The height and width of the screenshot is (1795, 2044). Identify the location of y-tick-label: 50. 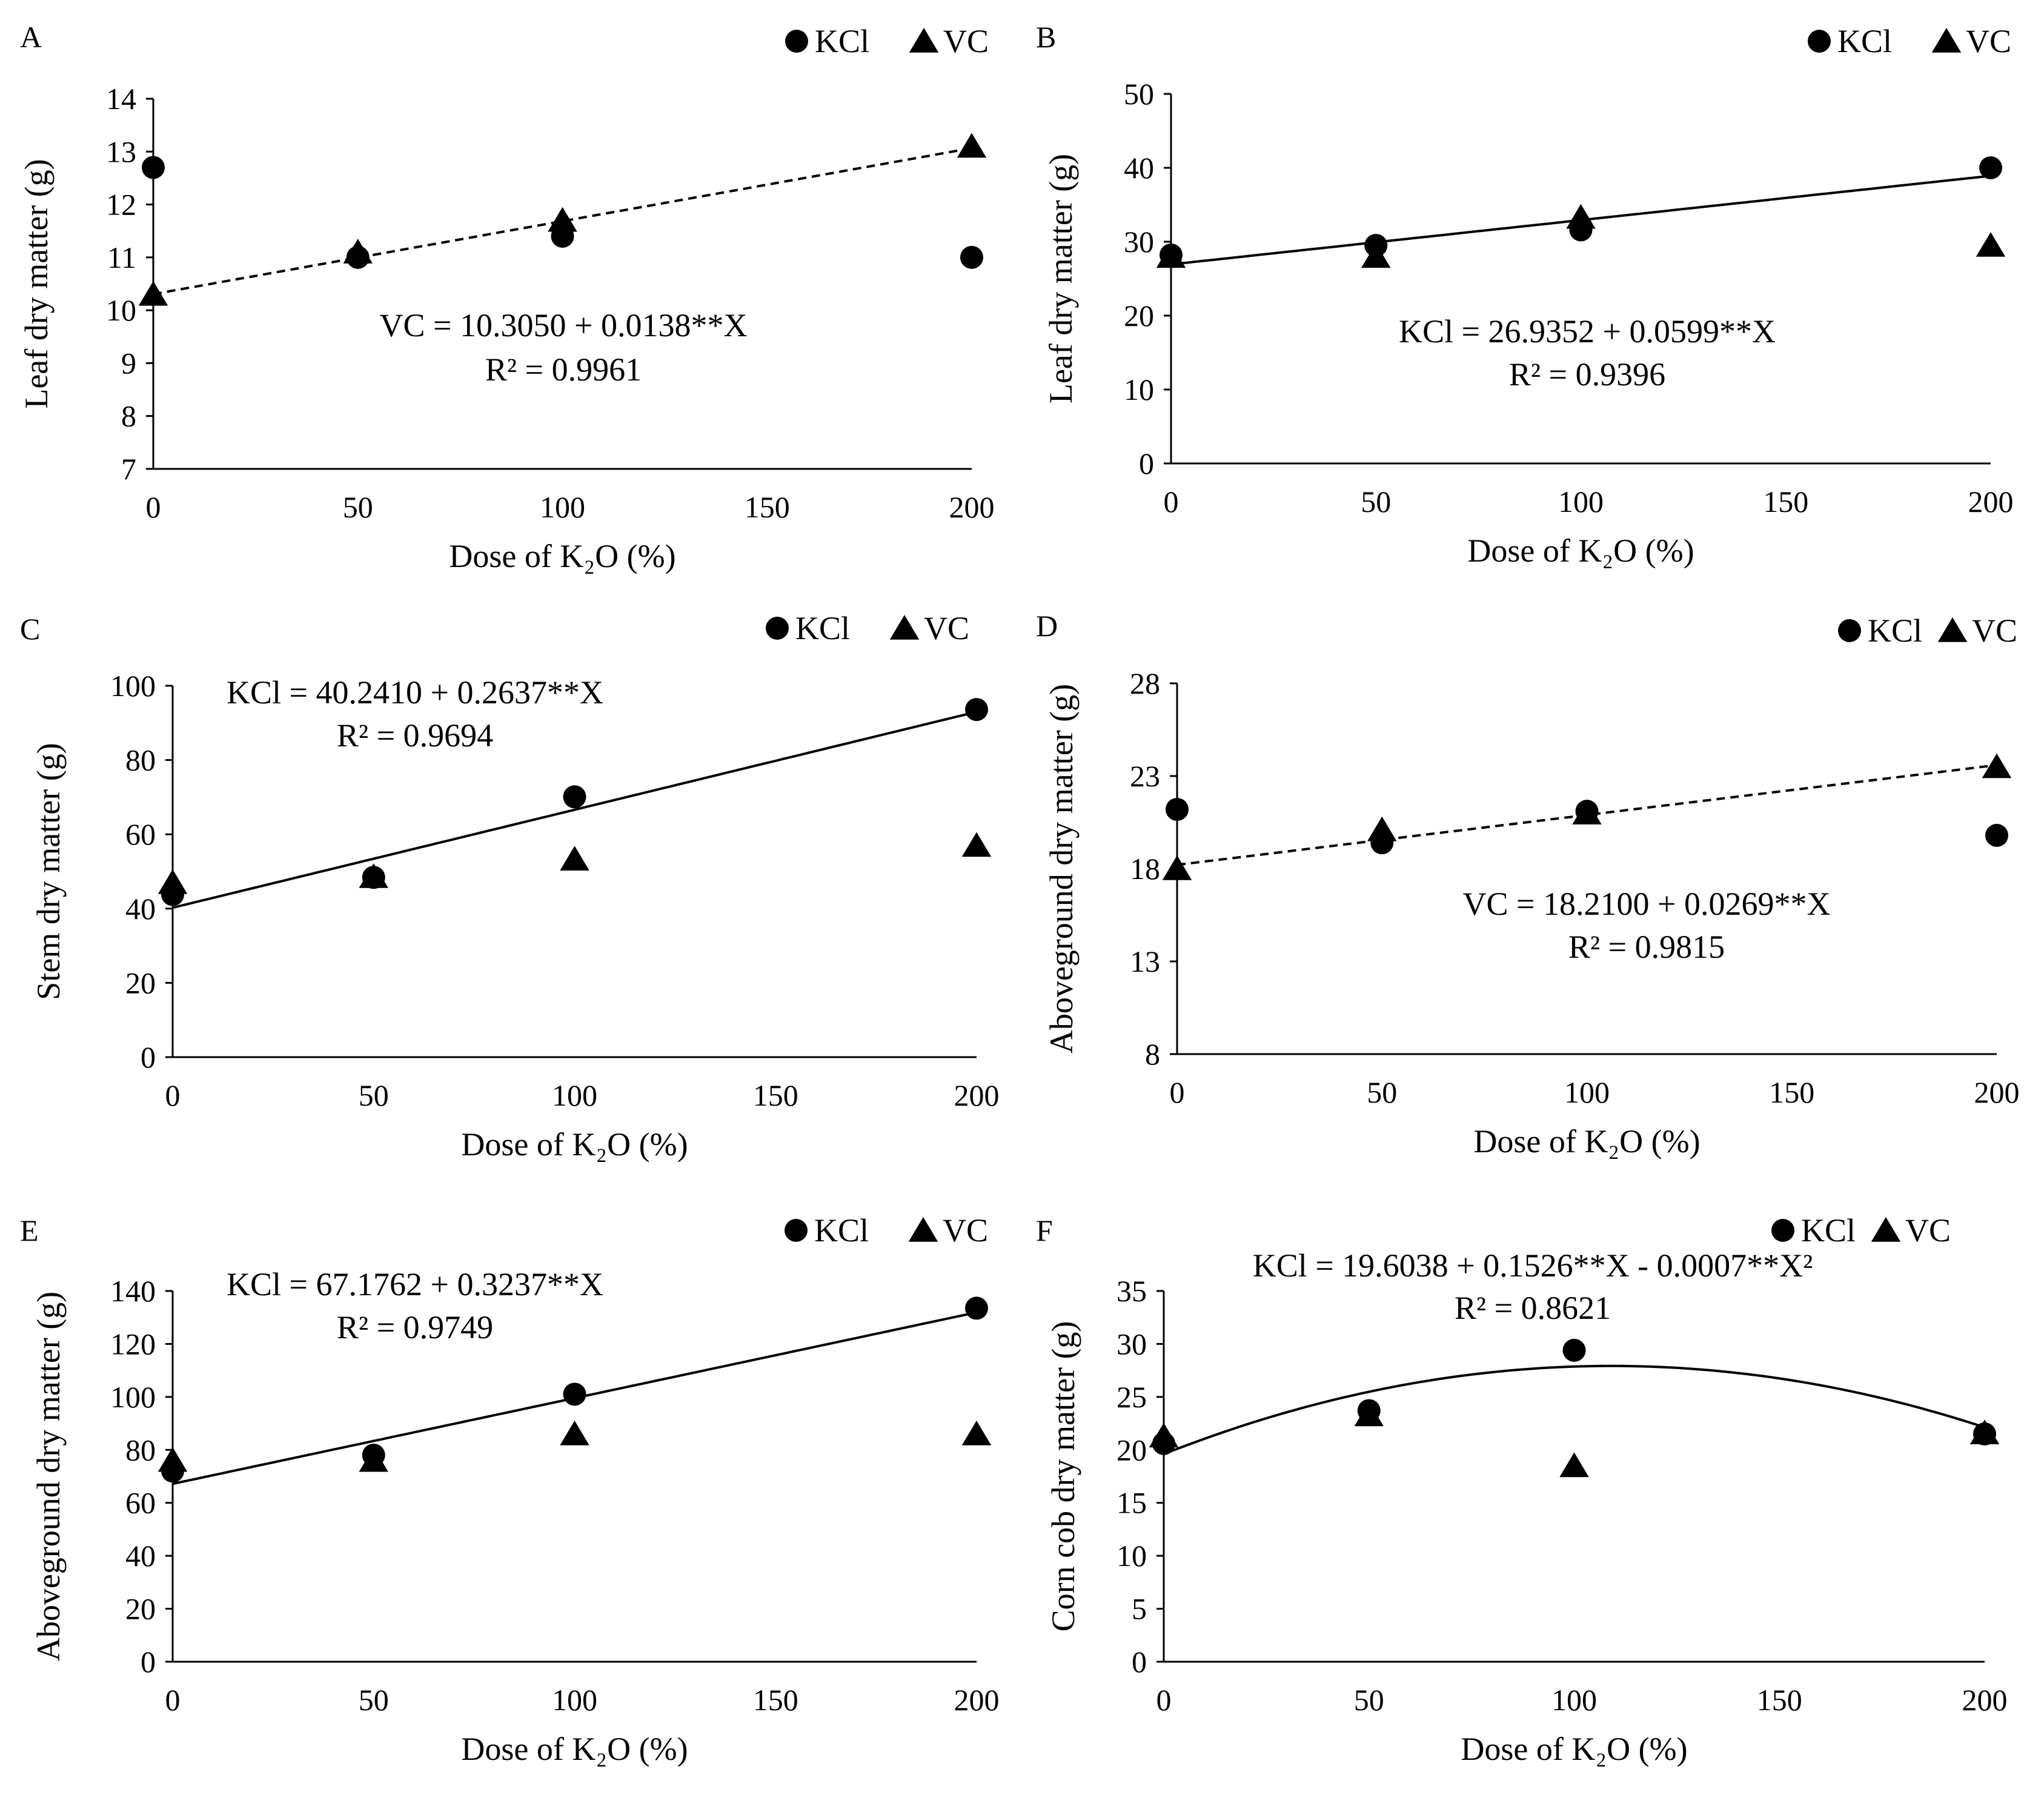
(1139, 94).